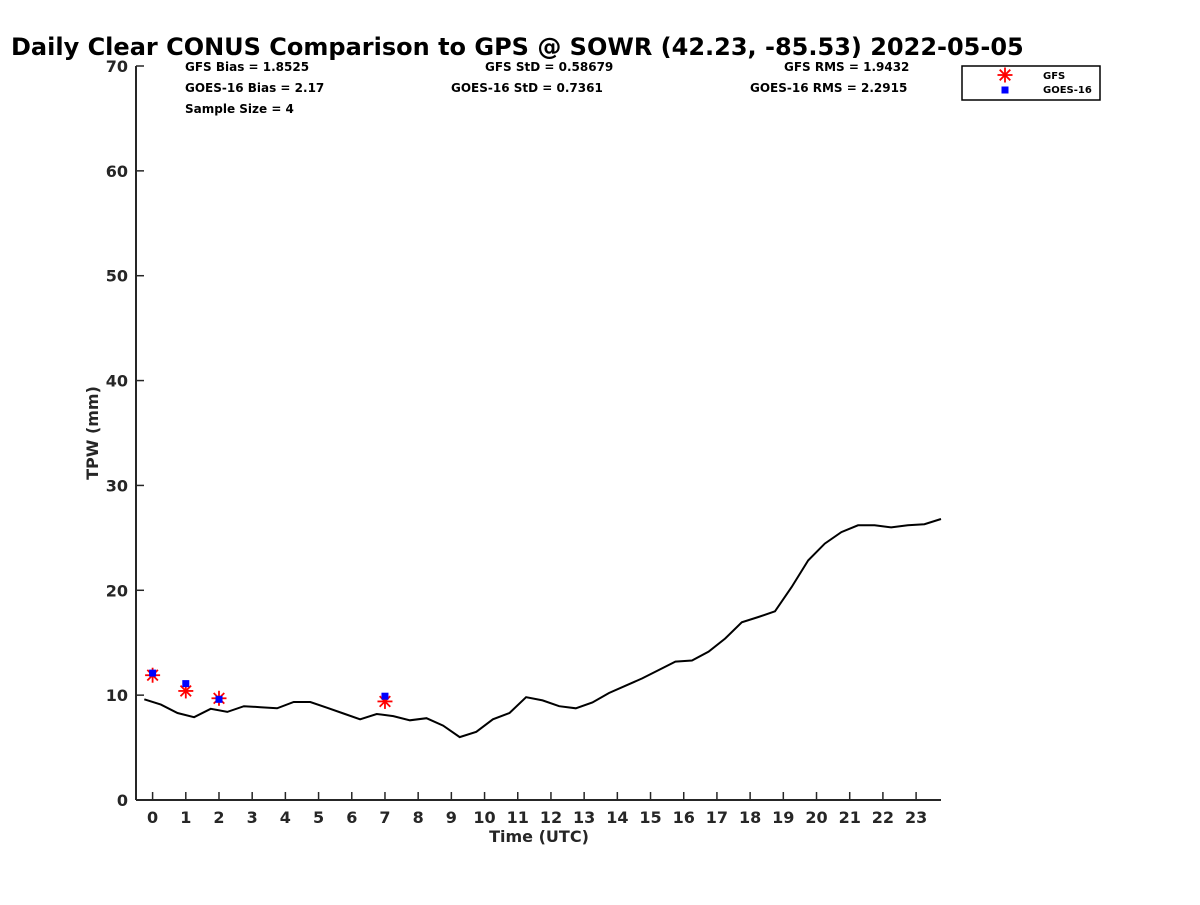  What do you see at coordinates (684, 817) in the screenshot?
I see `x-tick-label: 16` at bounding box center [684, 817].